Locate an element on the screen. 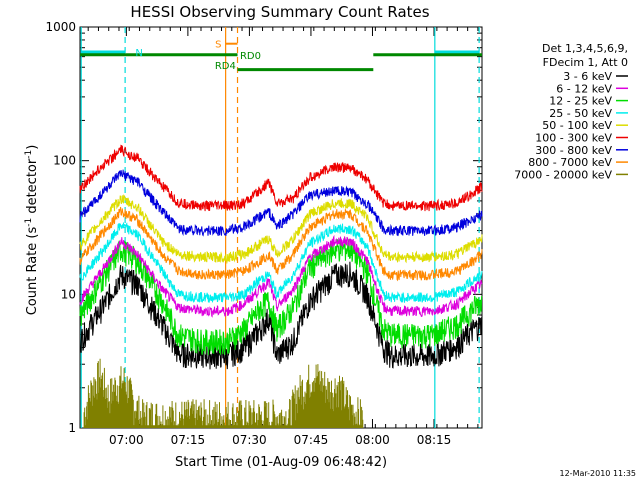 This screenshot has height=480, width=640. legend-label: 6 - 12 keV is located at coordinates (584, 88).